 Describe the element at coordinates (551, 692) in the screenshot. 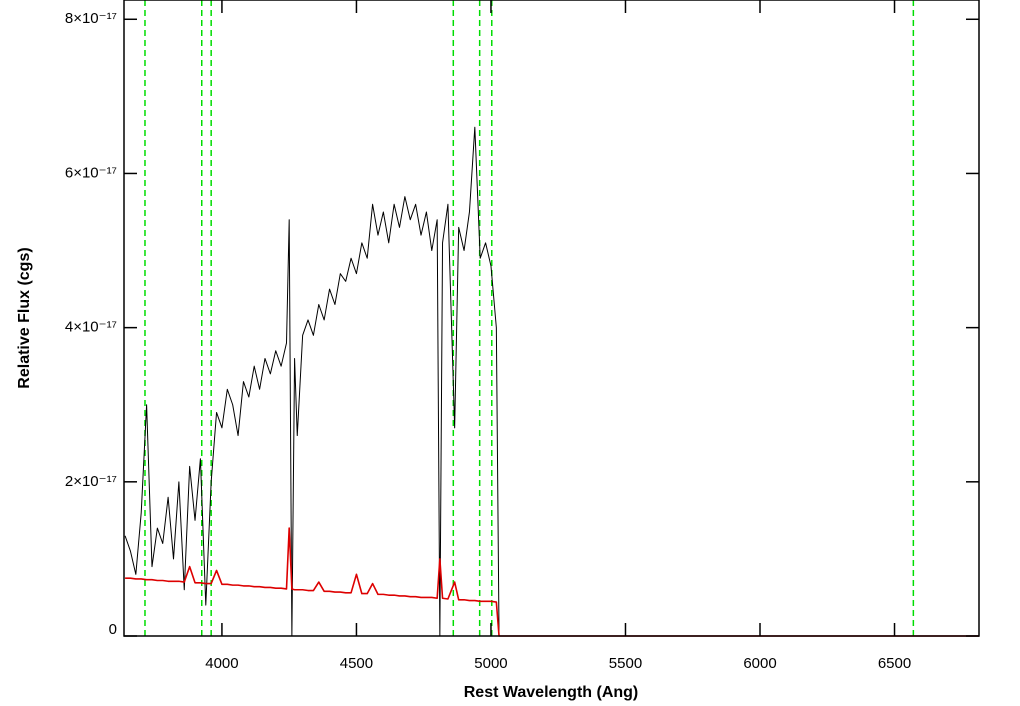

I see `x-axis-title: Rest Wavelength (Ang)` at that location.